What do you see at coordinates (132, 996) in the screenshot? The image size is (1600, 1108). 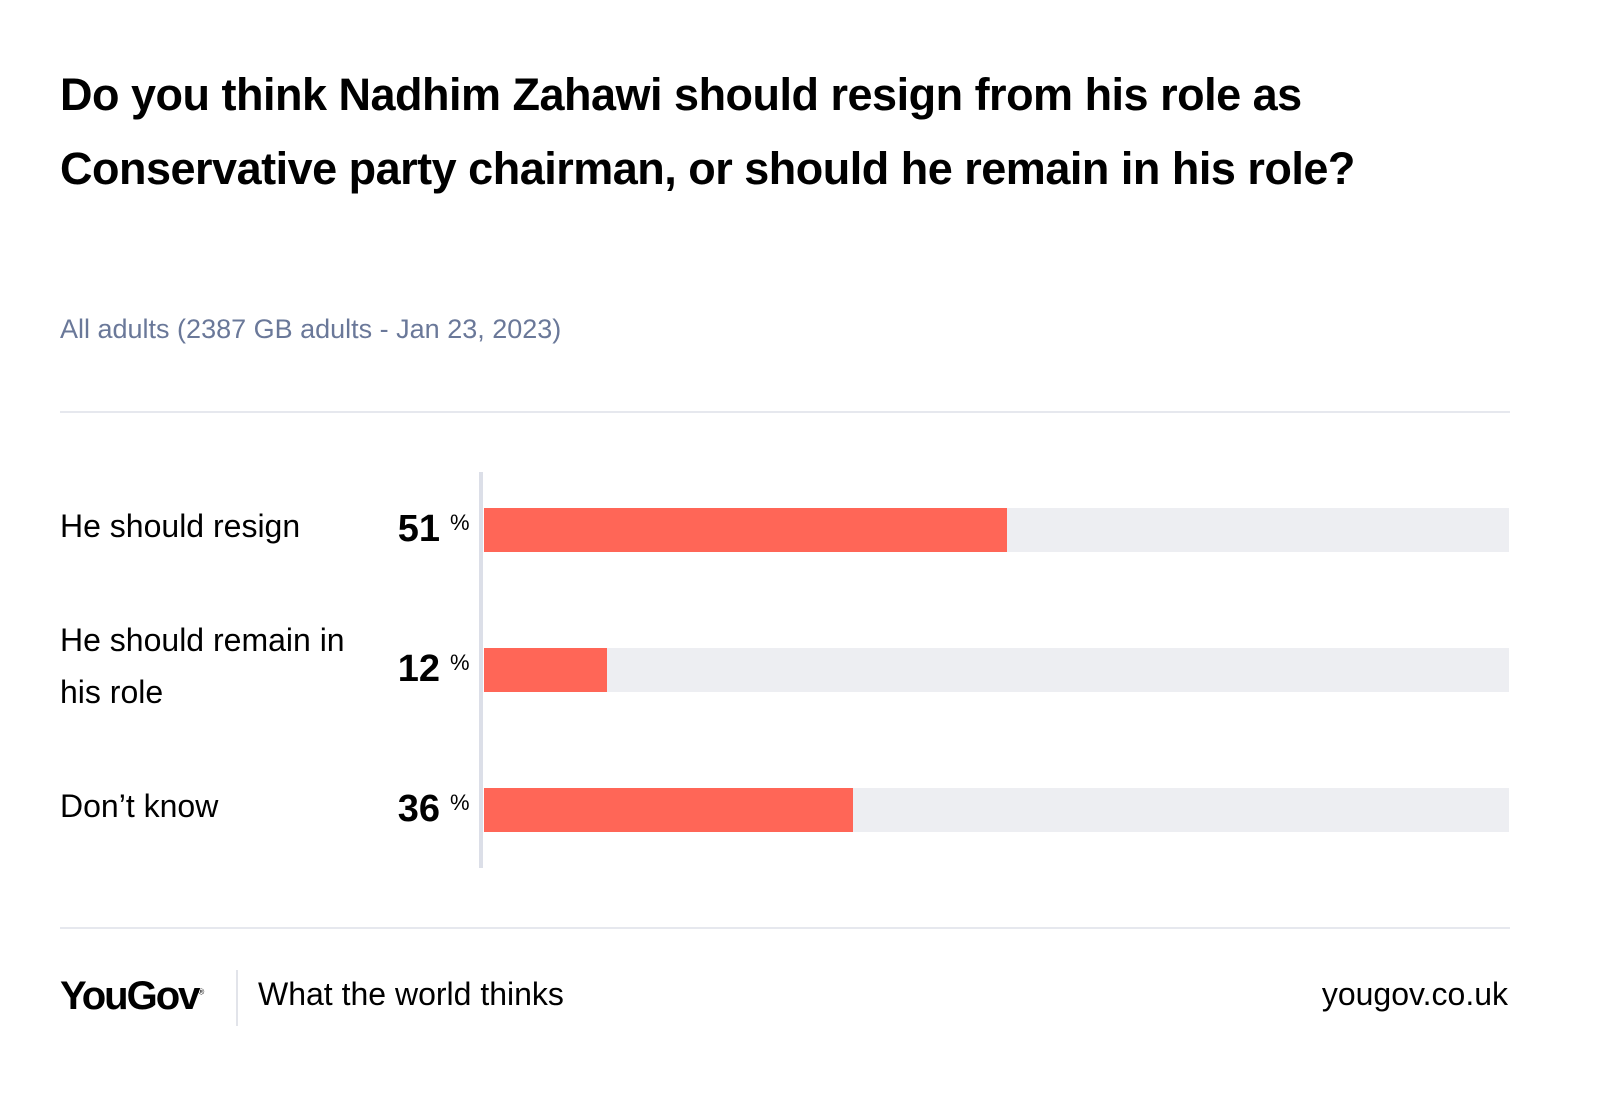 I see `yougov-logo: YouGov®` at bounding box center [132, 996].